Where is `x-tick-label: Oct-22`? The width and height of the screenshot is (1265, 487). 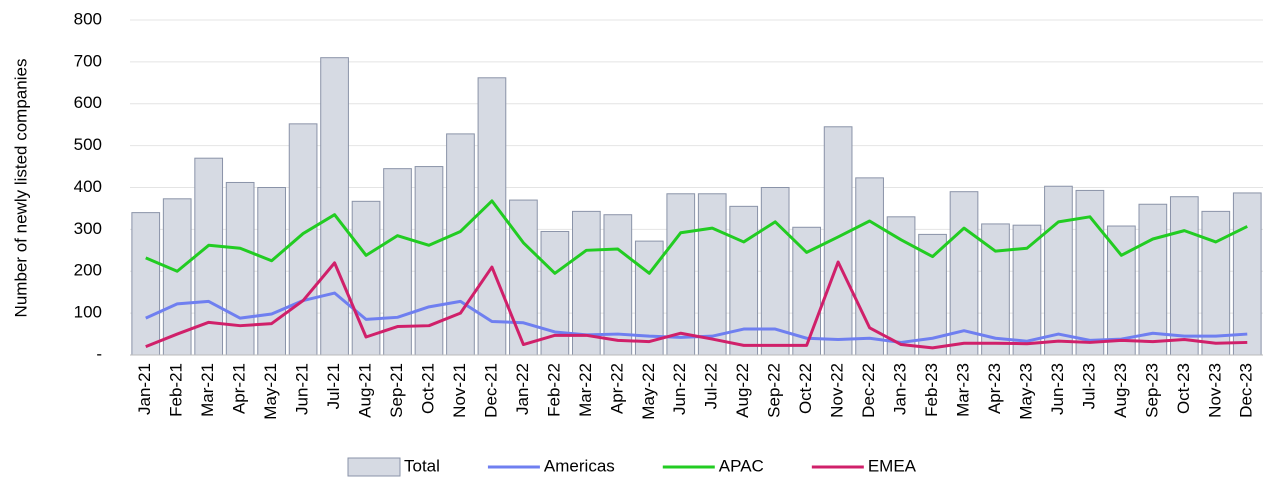
x-tick-label: Oct-22 is located at coordinates (805, 388).